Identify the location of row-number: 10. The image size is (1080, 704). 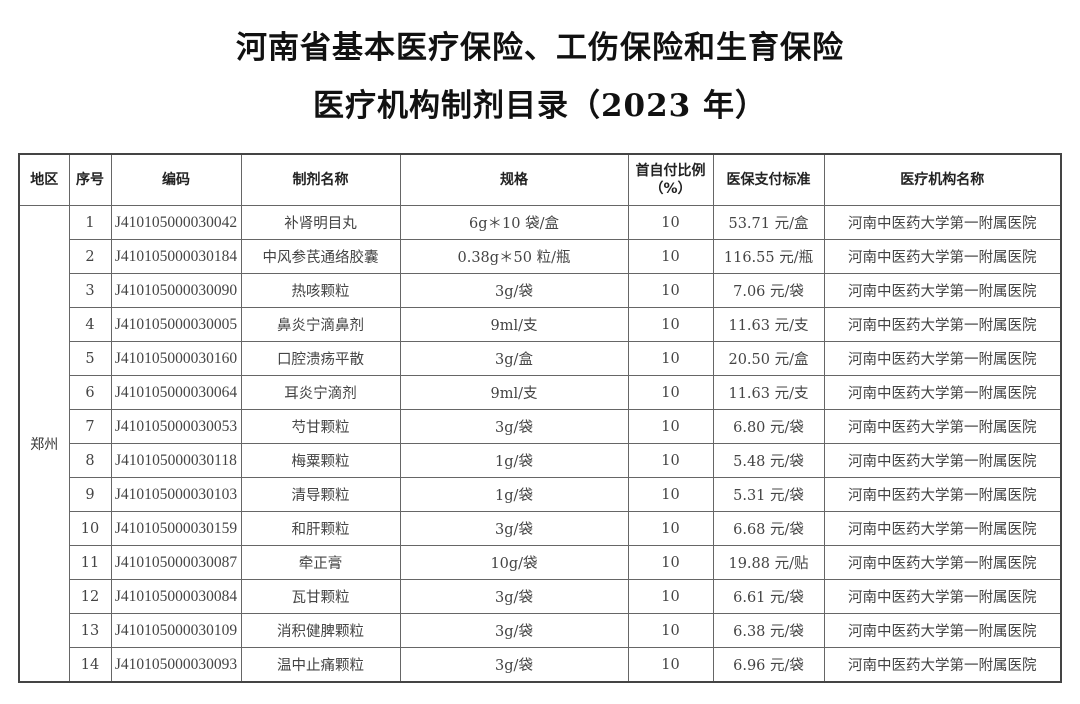
(90, 528).